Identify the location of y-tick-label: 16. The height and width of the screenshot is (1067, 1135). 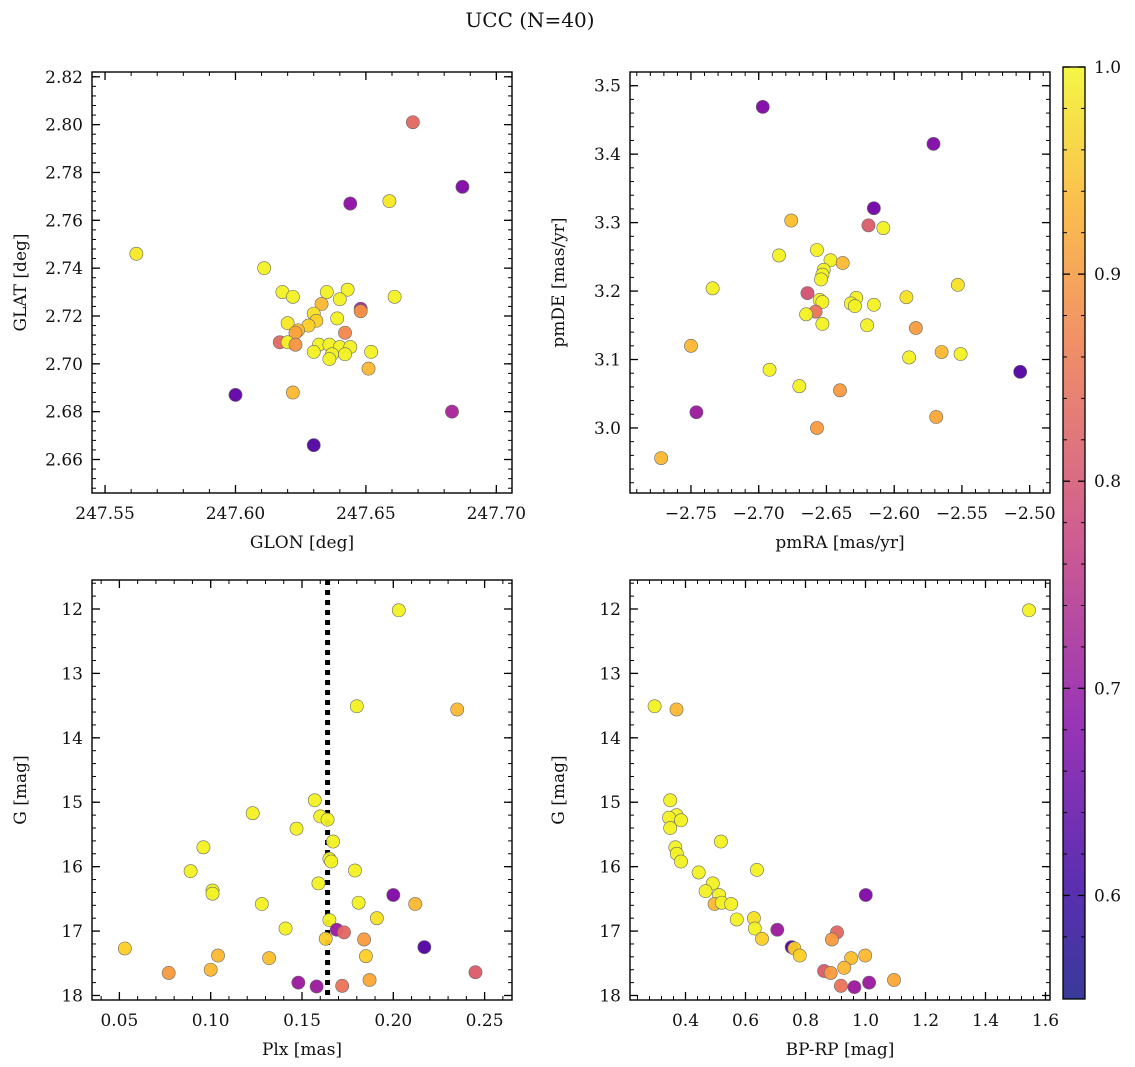
(610, 868).